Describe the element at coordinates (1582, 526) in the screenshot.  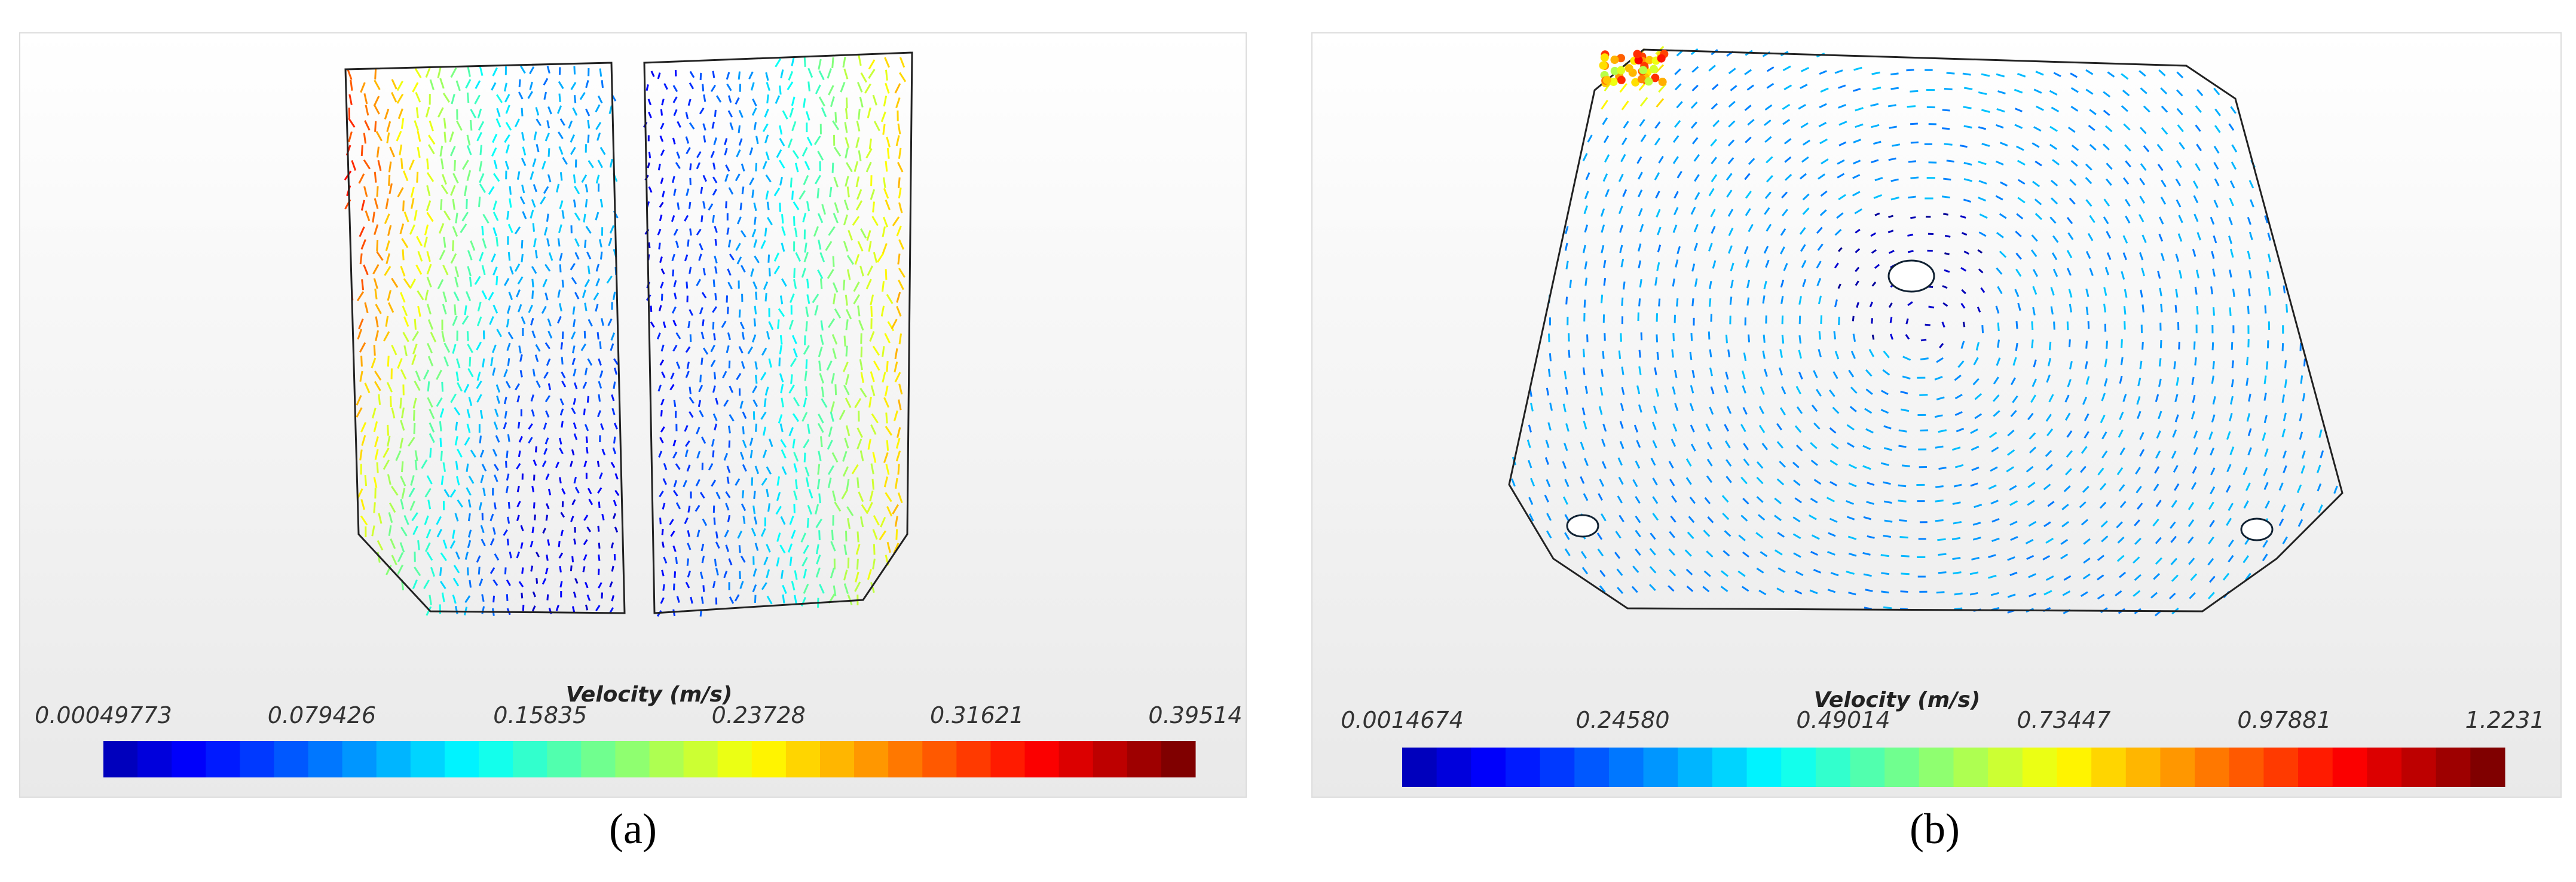
I see `hole` at that location.